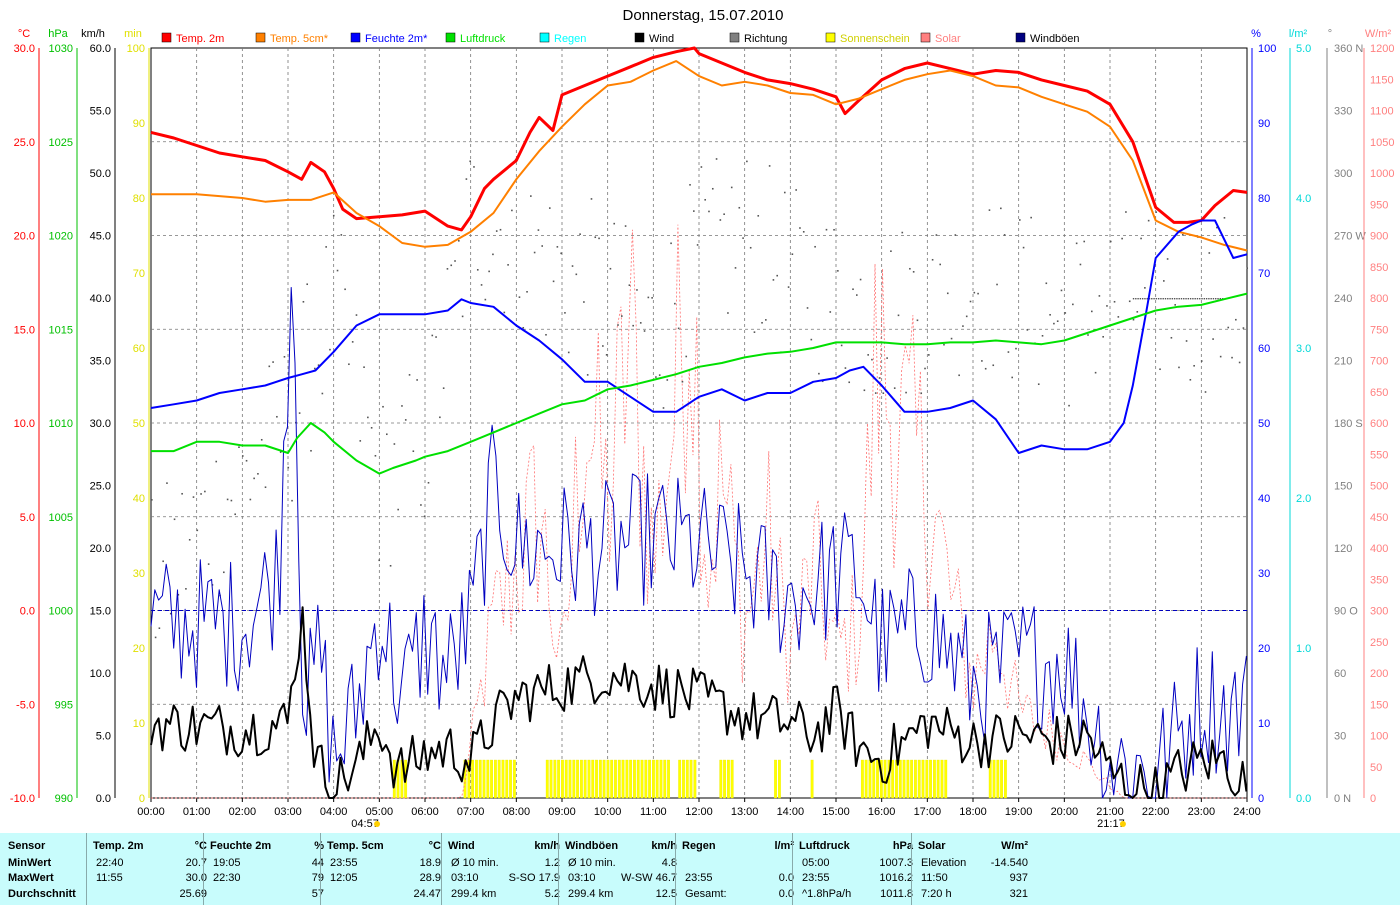 This screenshot has width=1400, height=905. I want to click on solar-axis-tick-label: 1100, so click(1382, 112).